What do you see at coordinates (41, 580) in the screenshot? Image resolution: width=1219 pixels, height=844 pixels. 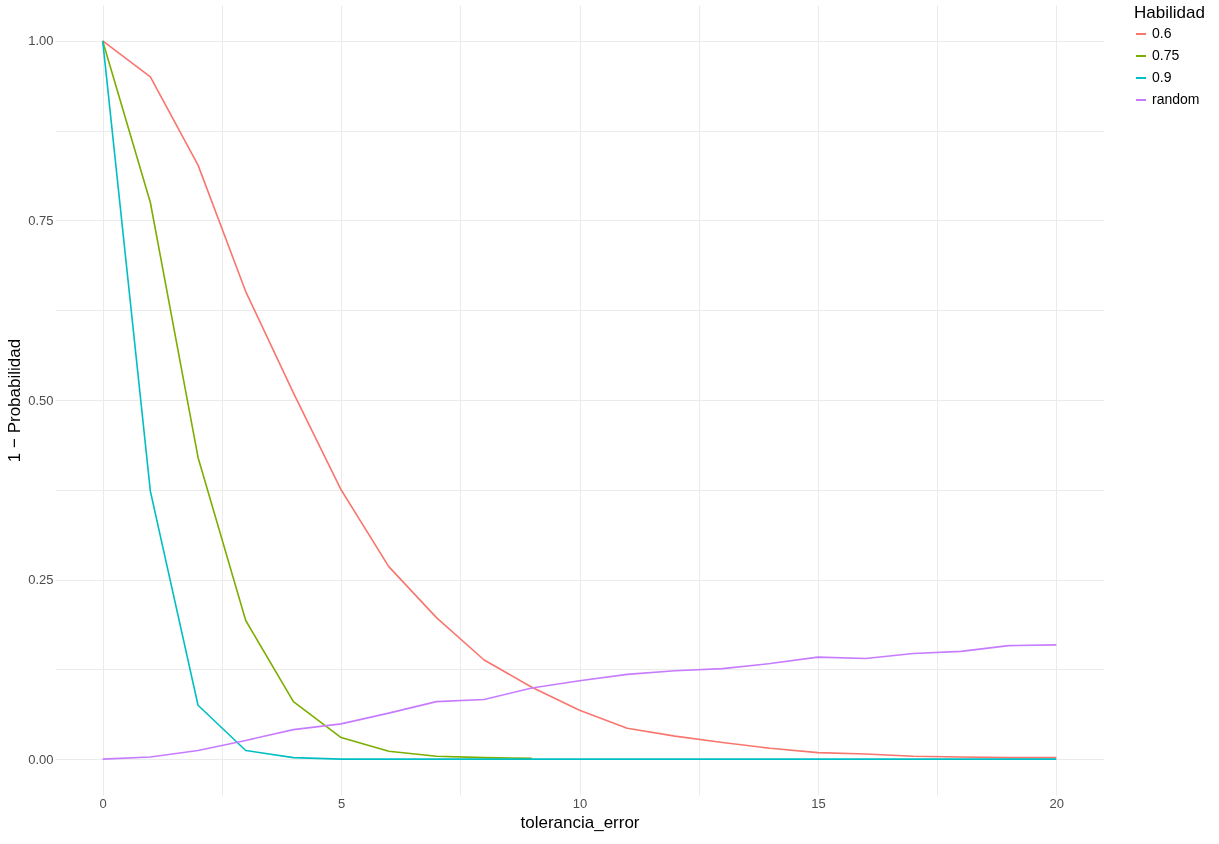 I see `y-tick-label: 0.25` at bounding box center [41, 580].